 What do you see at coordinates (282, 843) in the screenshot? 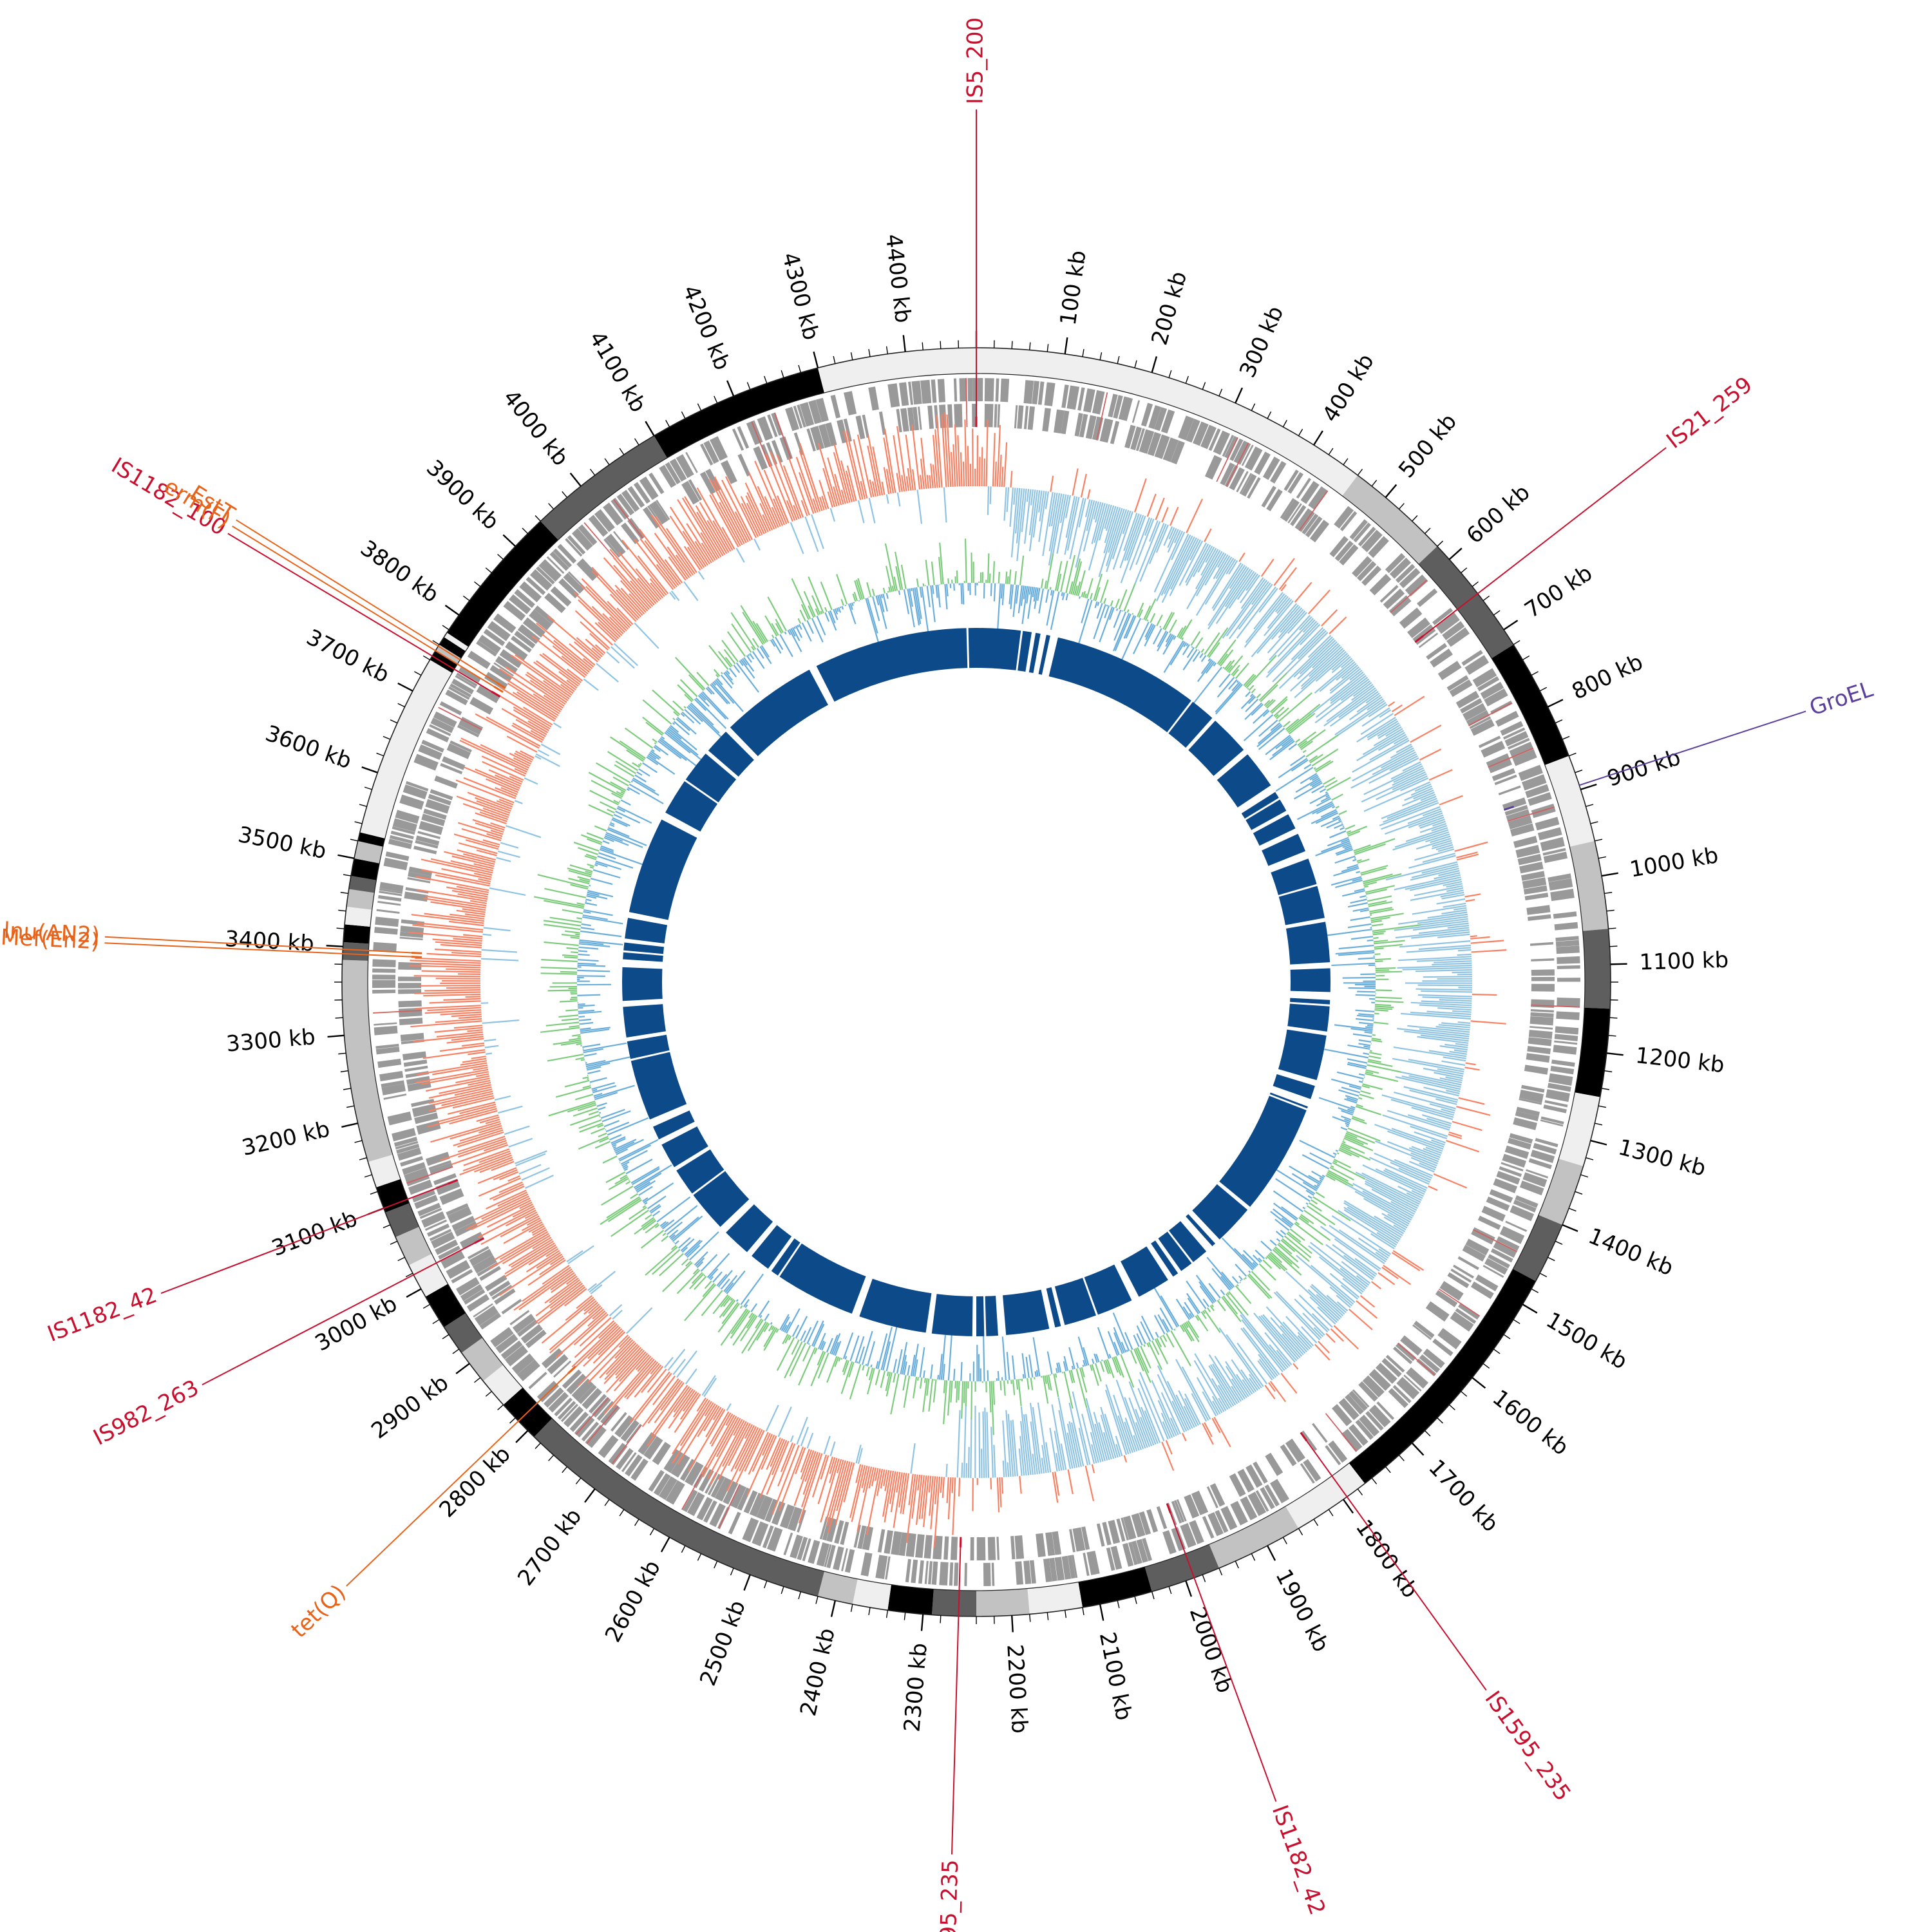
I see `tick-label: 3500 kb` at bounding box center [282, 843].